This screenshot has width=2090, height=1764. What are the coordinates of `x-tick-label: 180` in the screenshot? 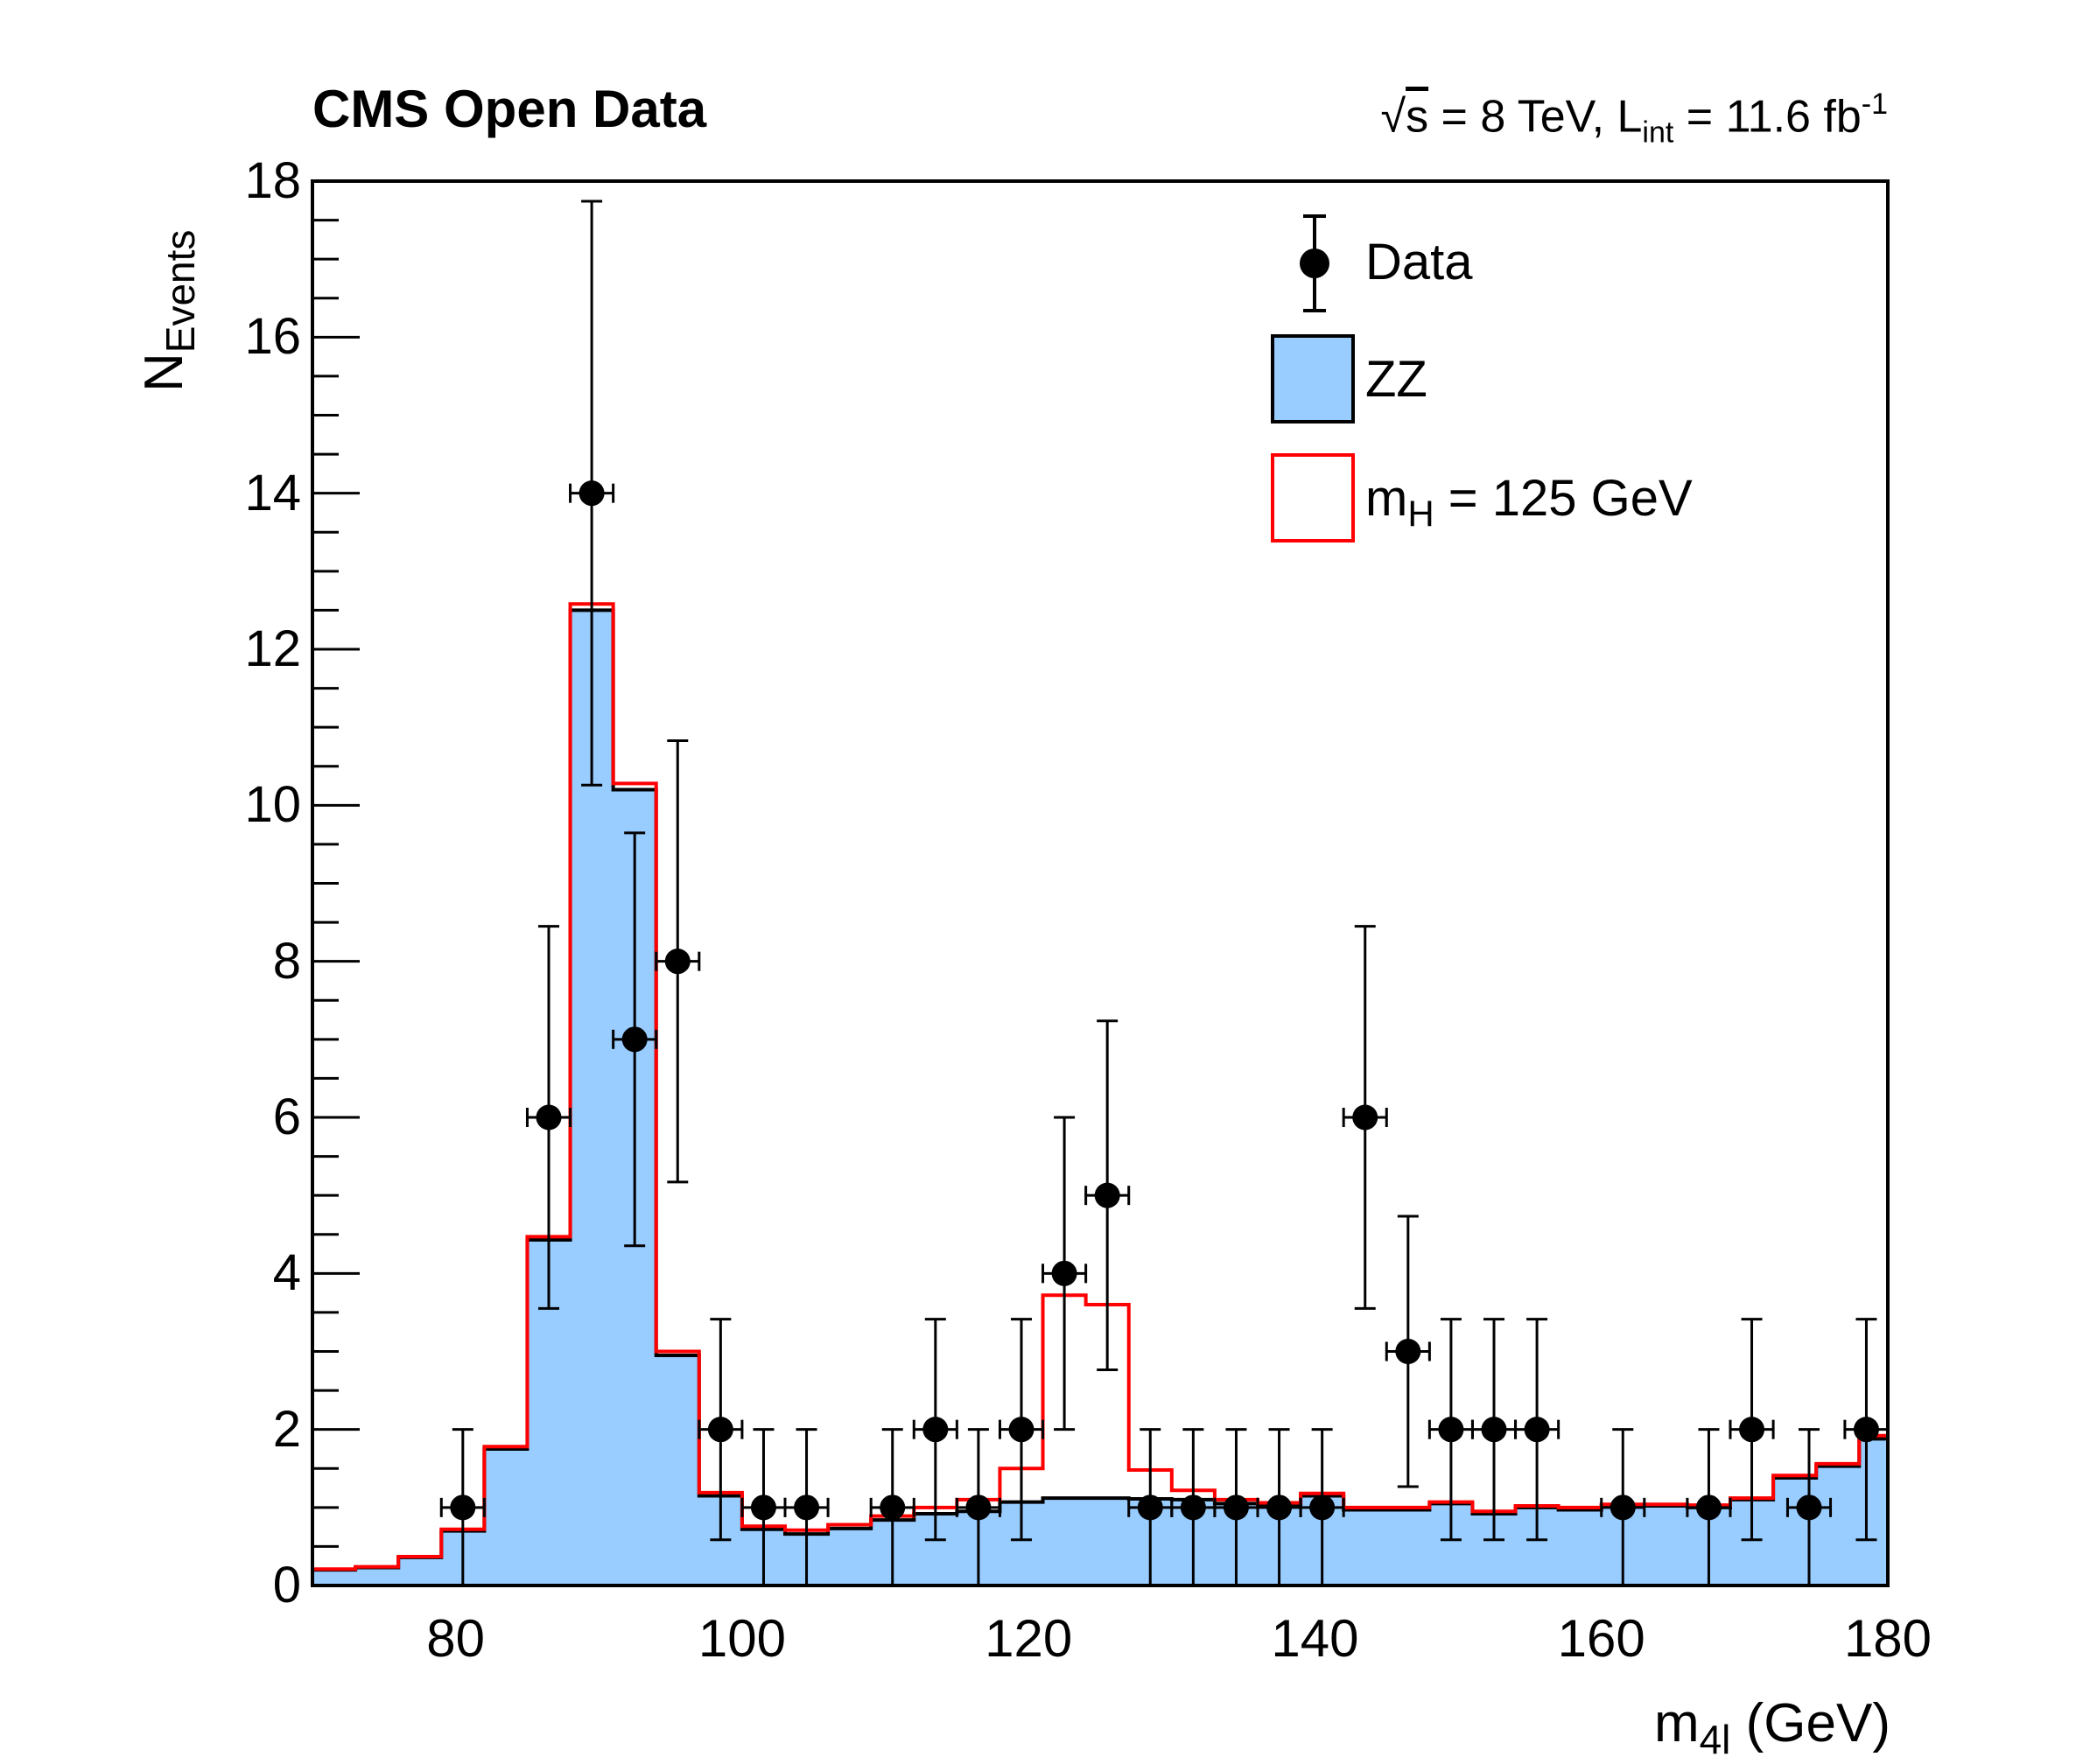 It's located at (1888, 1638).